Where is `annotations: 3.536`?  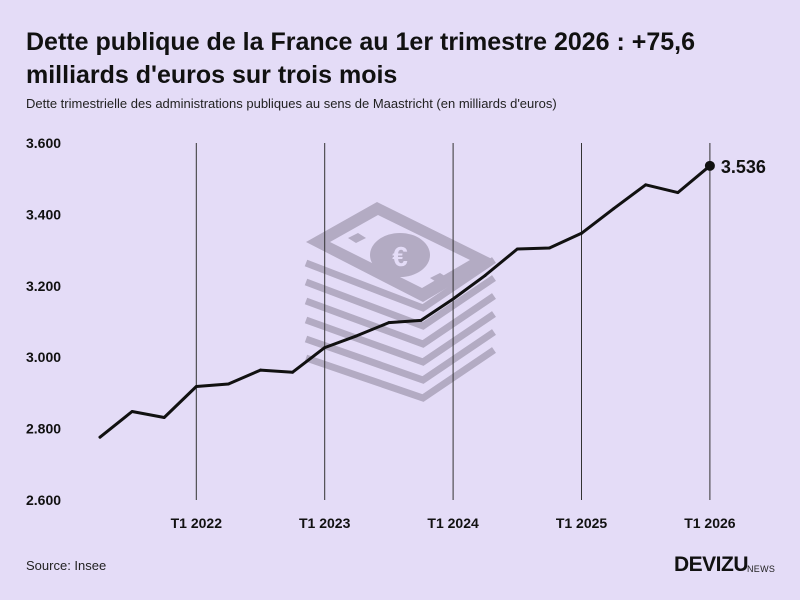
annotations: 3.536 is located at coordinates (735, 167).